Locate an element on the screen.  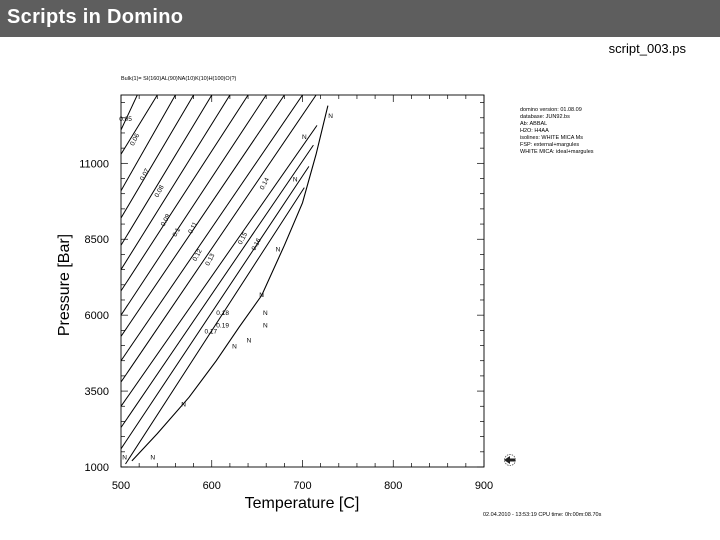
isoline-0.18 is located at coordinates (215, 308).